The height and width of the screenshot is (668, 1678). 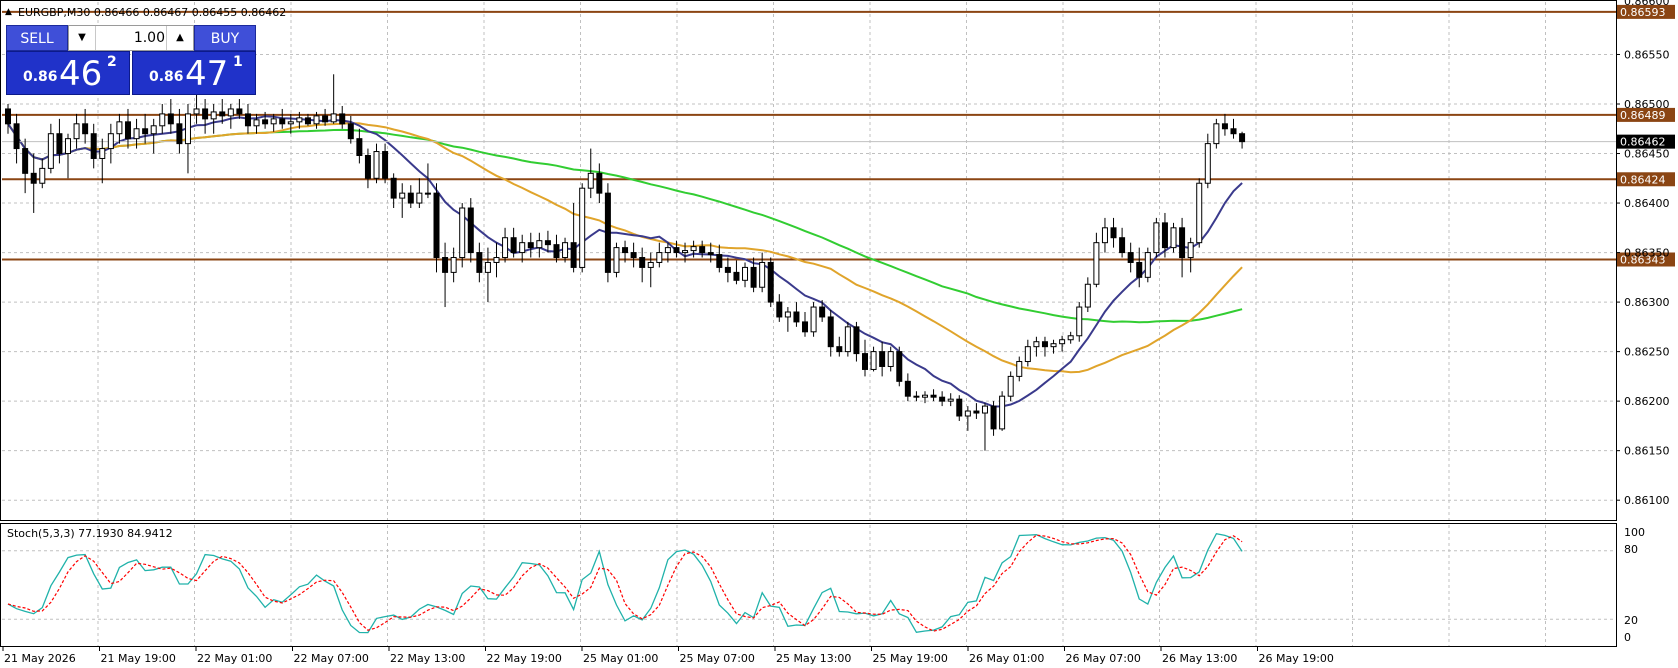 I want to click on buy-price-box: 0.86 47 1, so click(x=194, y=73).